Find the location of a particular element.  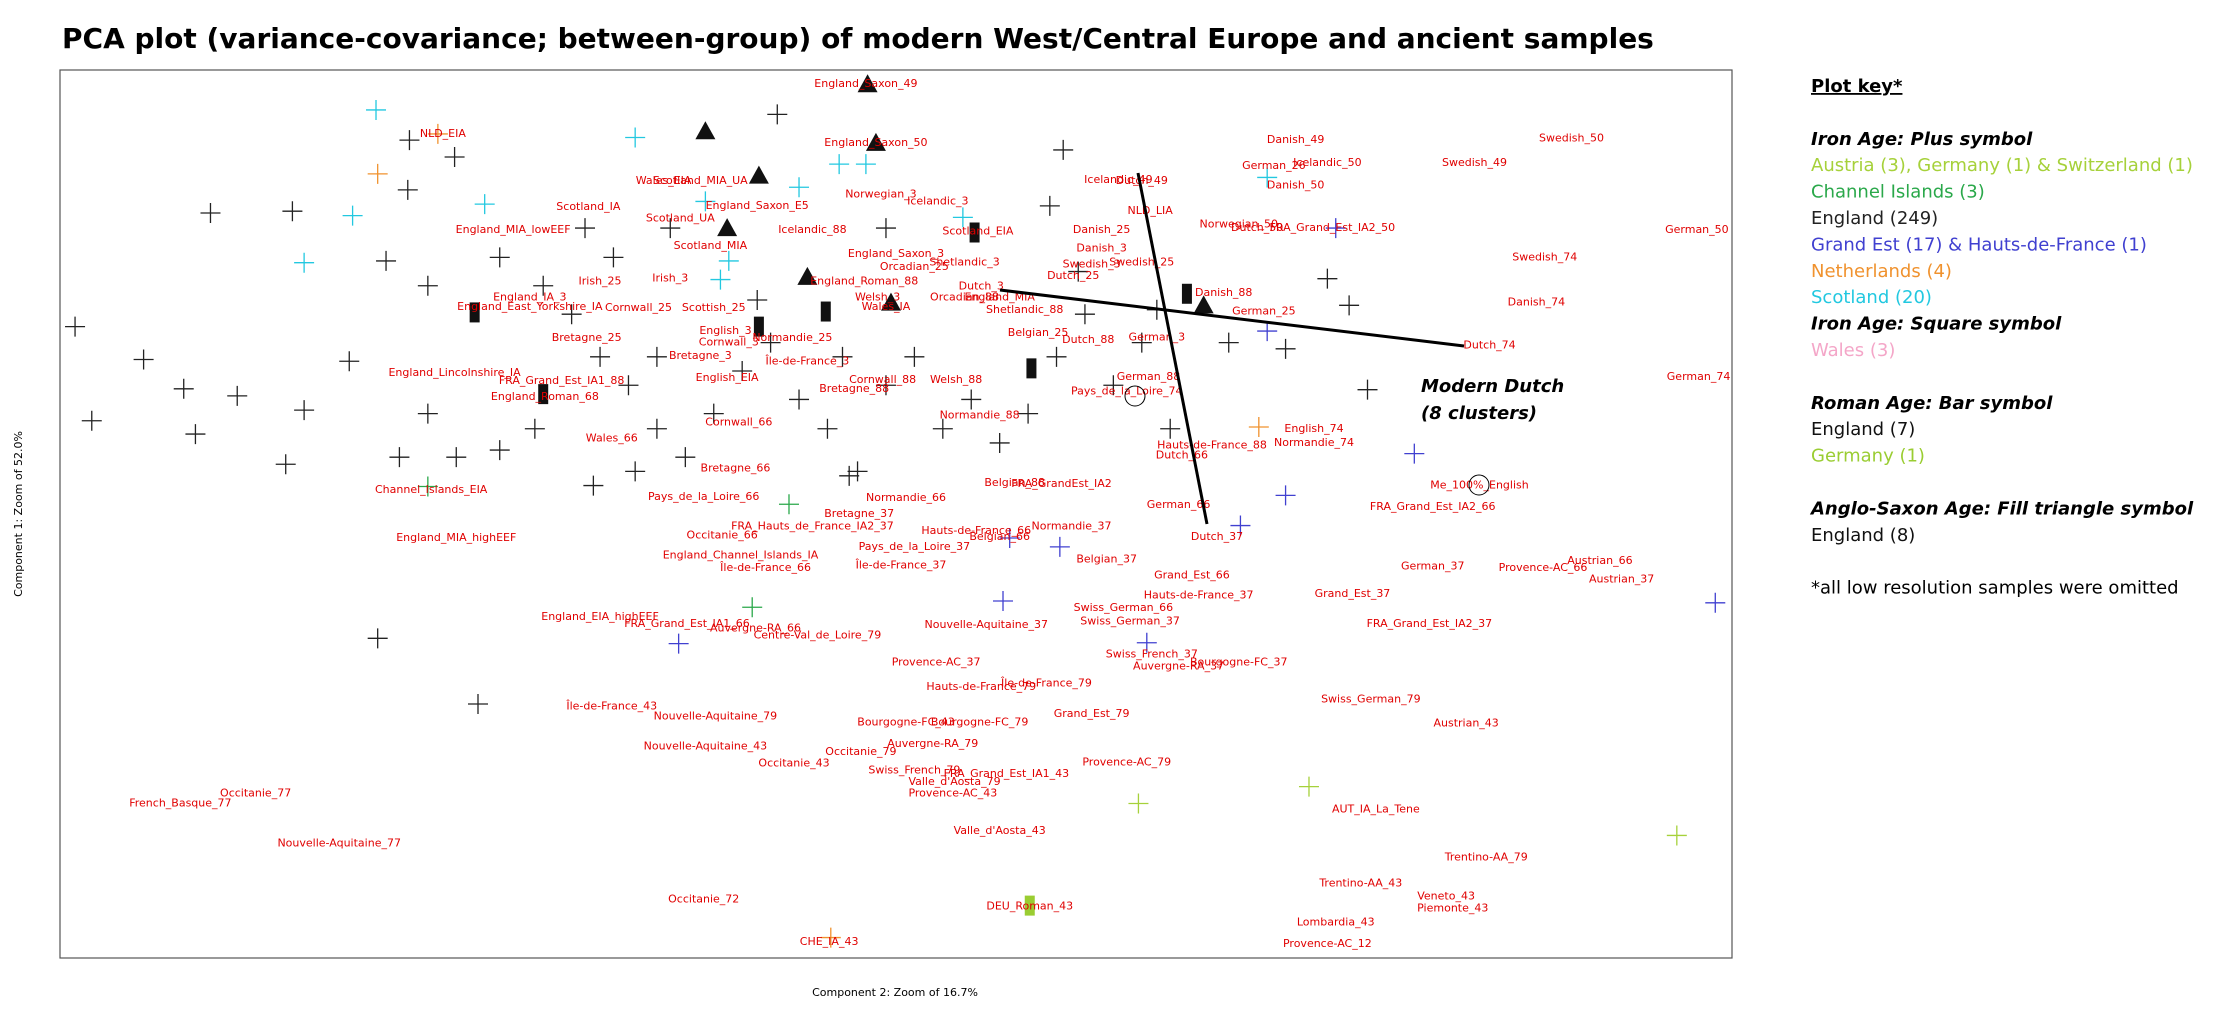

point-label: German_25 is located at coordinates (1264, 311).